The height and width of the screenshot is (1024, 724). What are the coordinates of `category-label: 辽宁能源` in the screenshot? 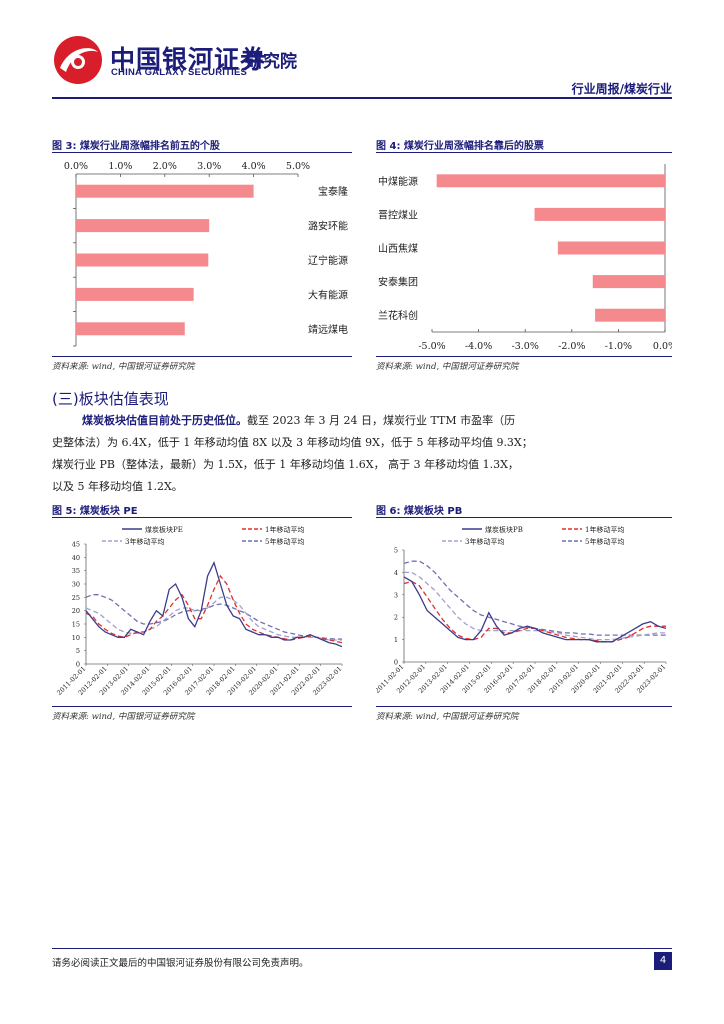 It's located at (328, 260).